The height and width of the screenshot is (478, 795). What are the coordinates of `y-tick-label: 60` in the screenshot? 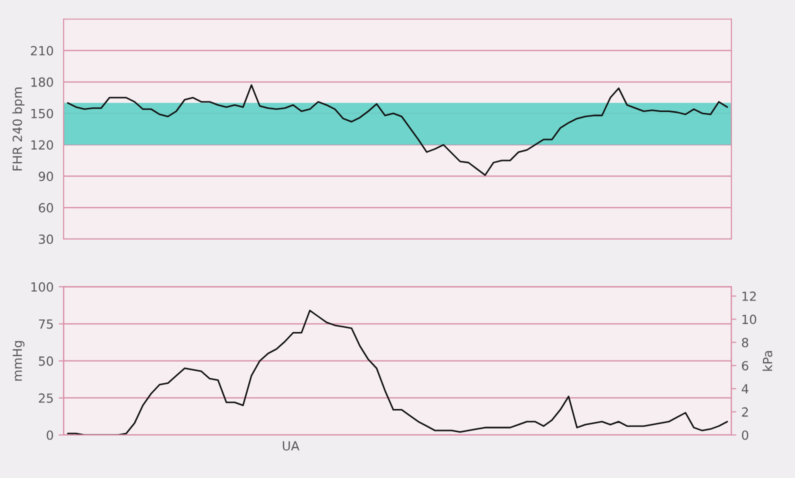 It's located at (46, 208).